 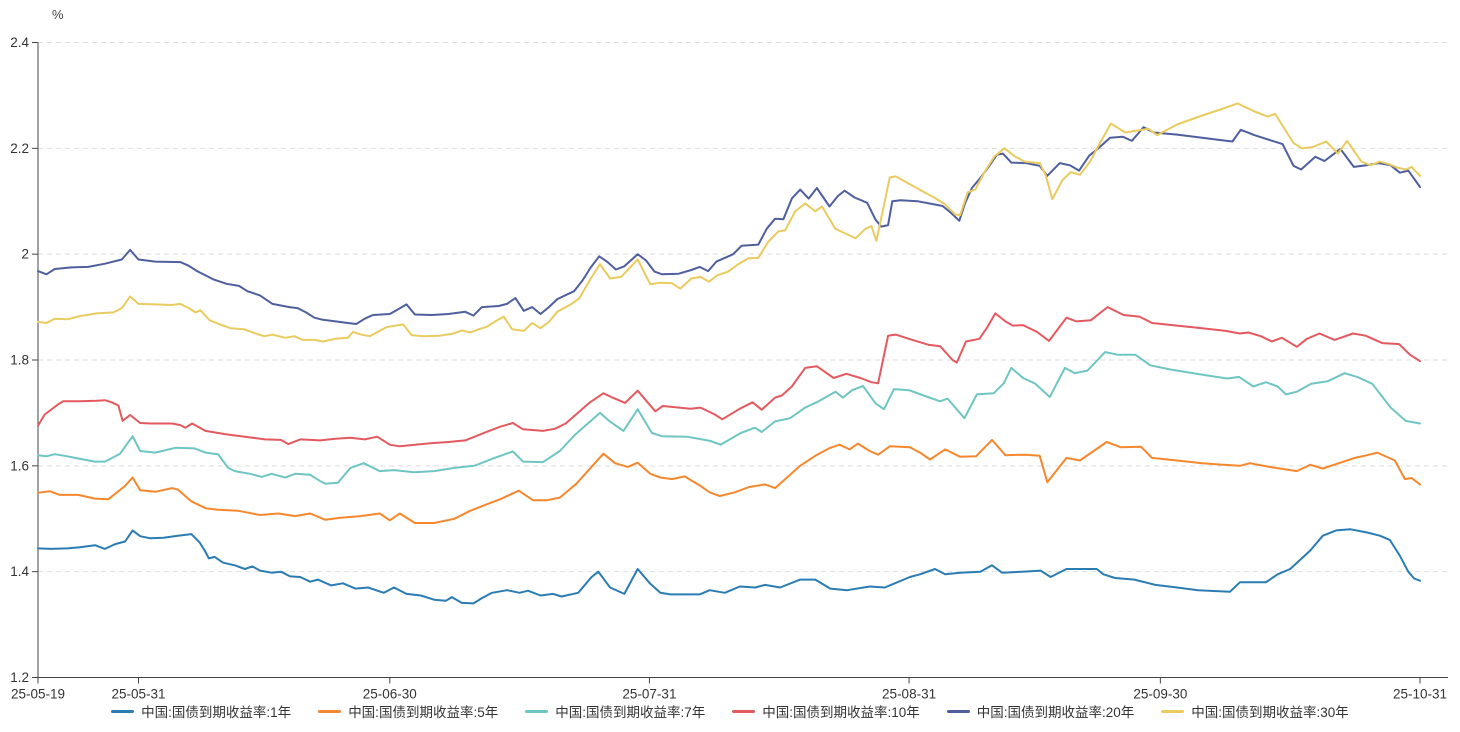 I want to click on legend-label: 中国:国债到期收益率:10年, so click(x=841, y=712).